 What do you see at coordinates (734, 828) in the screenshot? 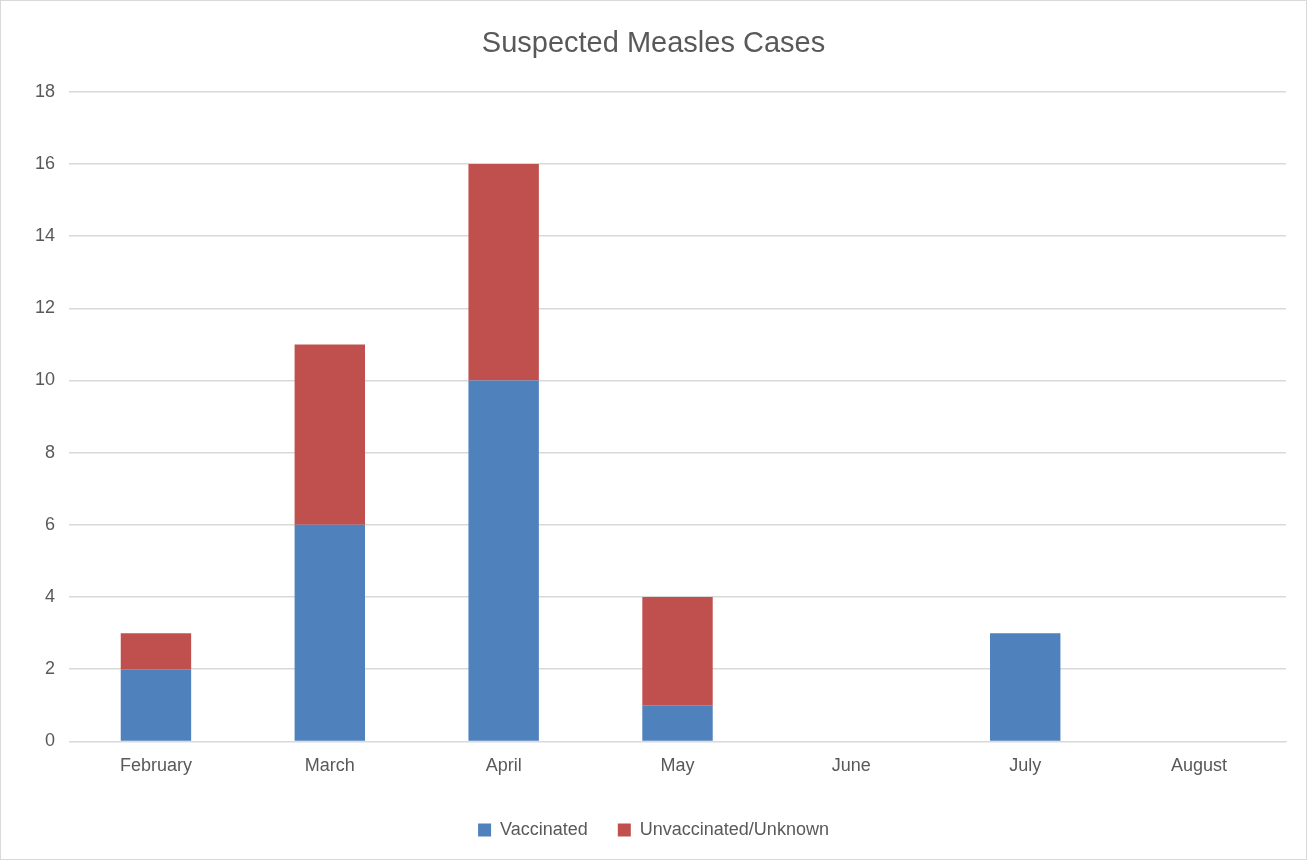
I see `legend-label: Unvaccinated/Unknown` at bounding box center [734, 828].